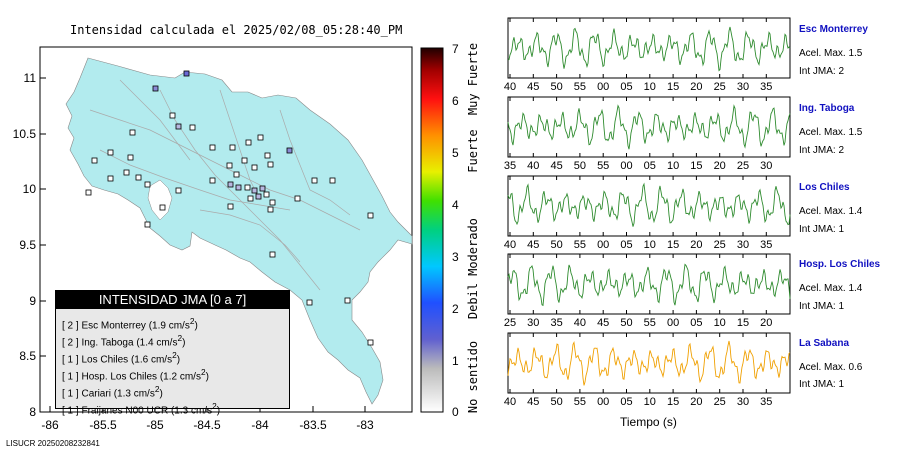  What do you see at coordinates (155, 425) in the screenshot?
I see `map-x-tick: -85` at bounding box center [155, 425].